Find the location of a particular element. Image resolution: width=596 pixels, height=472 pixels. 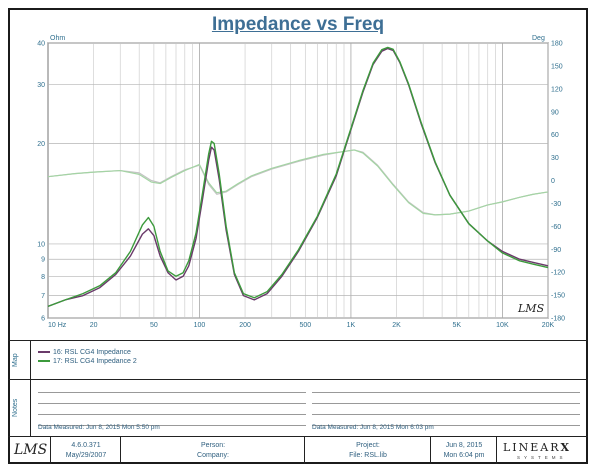

y-right-tick-label: -180 is located at coordinates (558, 319).